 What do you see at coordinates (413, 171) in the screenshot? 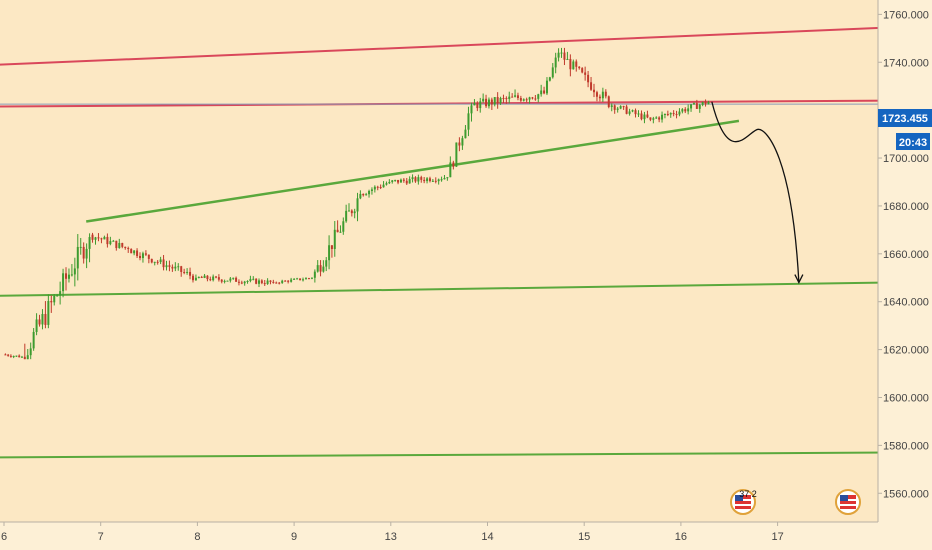
I see `lower-channel-line` at bounding box center [413, 171].